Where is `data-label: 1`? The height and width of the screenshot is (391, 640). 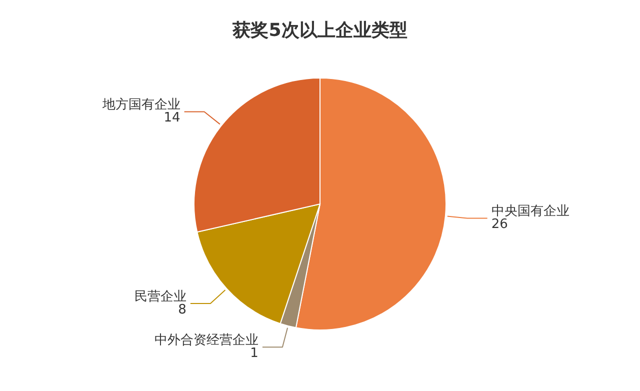
data-label: 1 is located at coordinates (254, 354).